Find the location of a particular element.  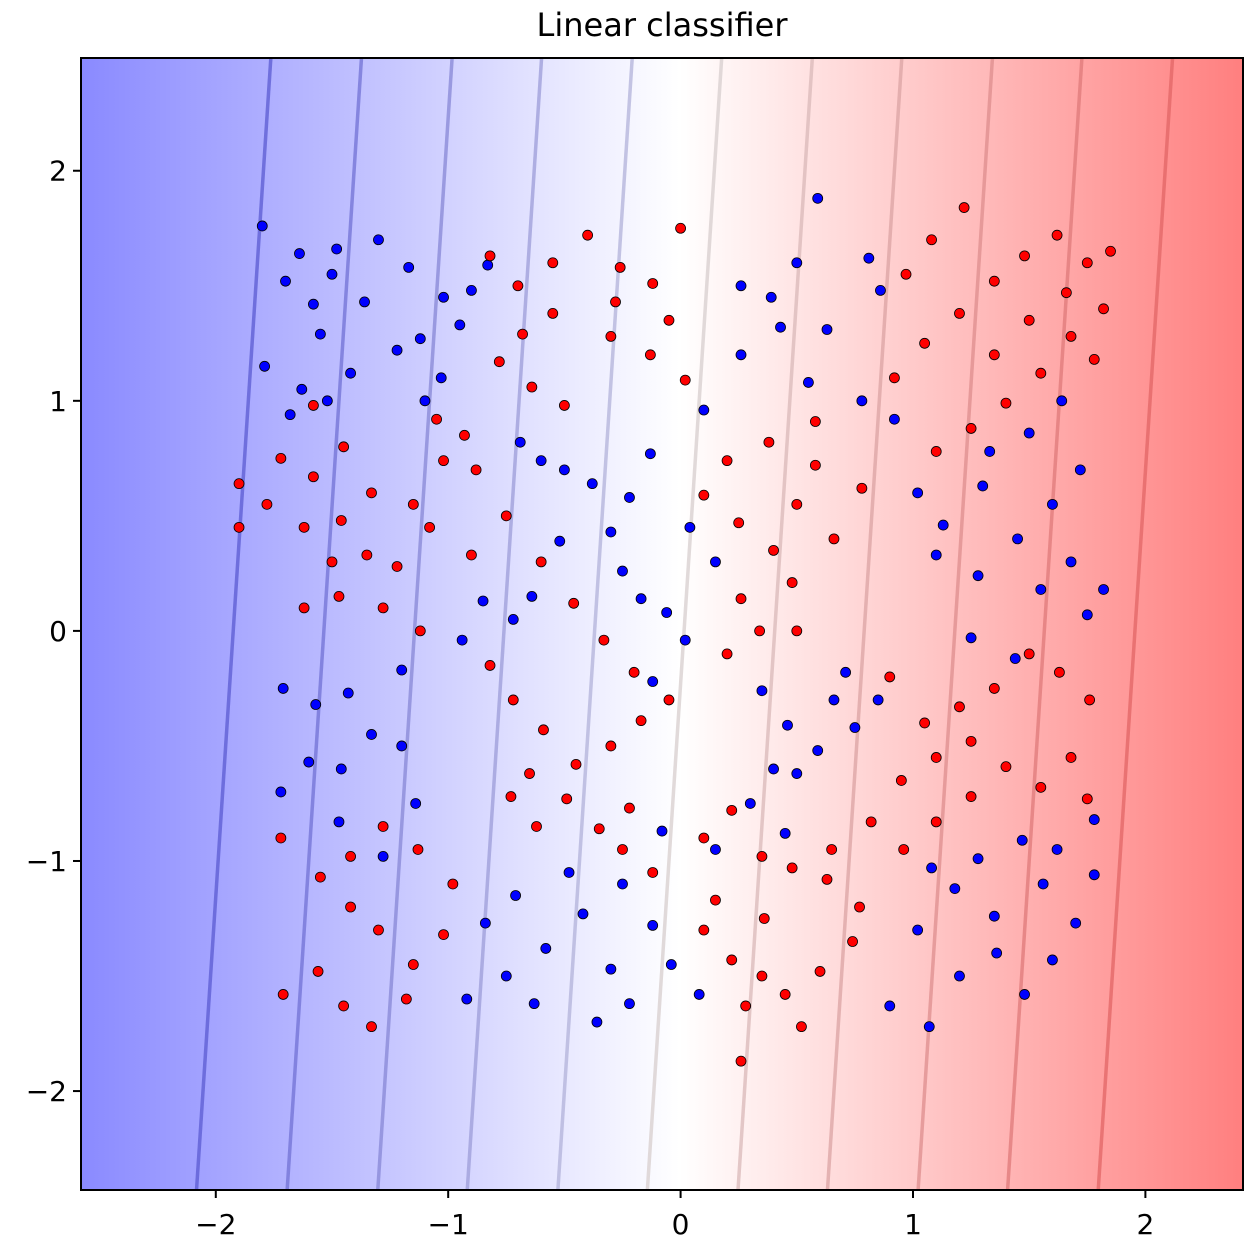

x-tick-label: −1 is located at coordinates (448, 1224).